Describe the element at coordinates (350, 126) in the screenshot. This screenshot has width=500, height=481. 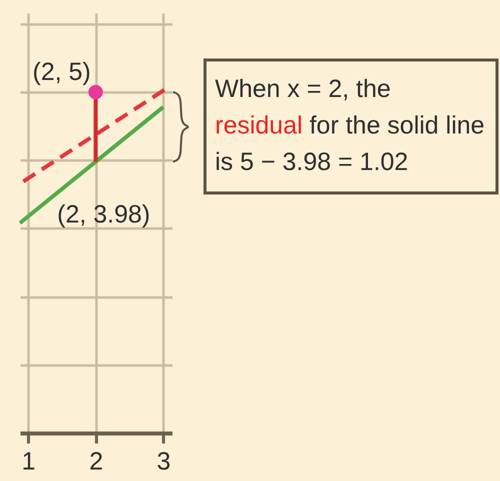
I see `text: residual for the solid line` at that location.